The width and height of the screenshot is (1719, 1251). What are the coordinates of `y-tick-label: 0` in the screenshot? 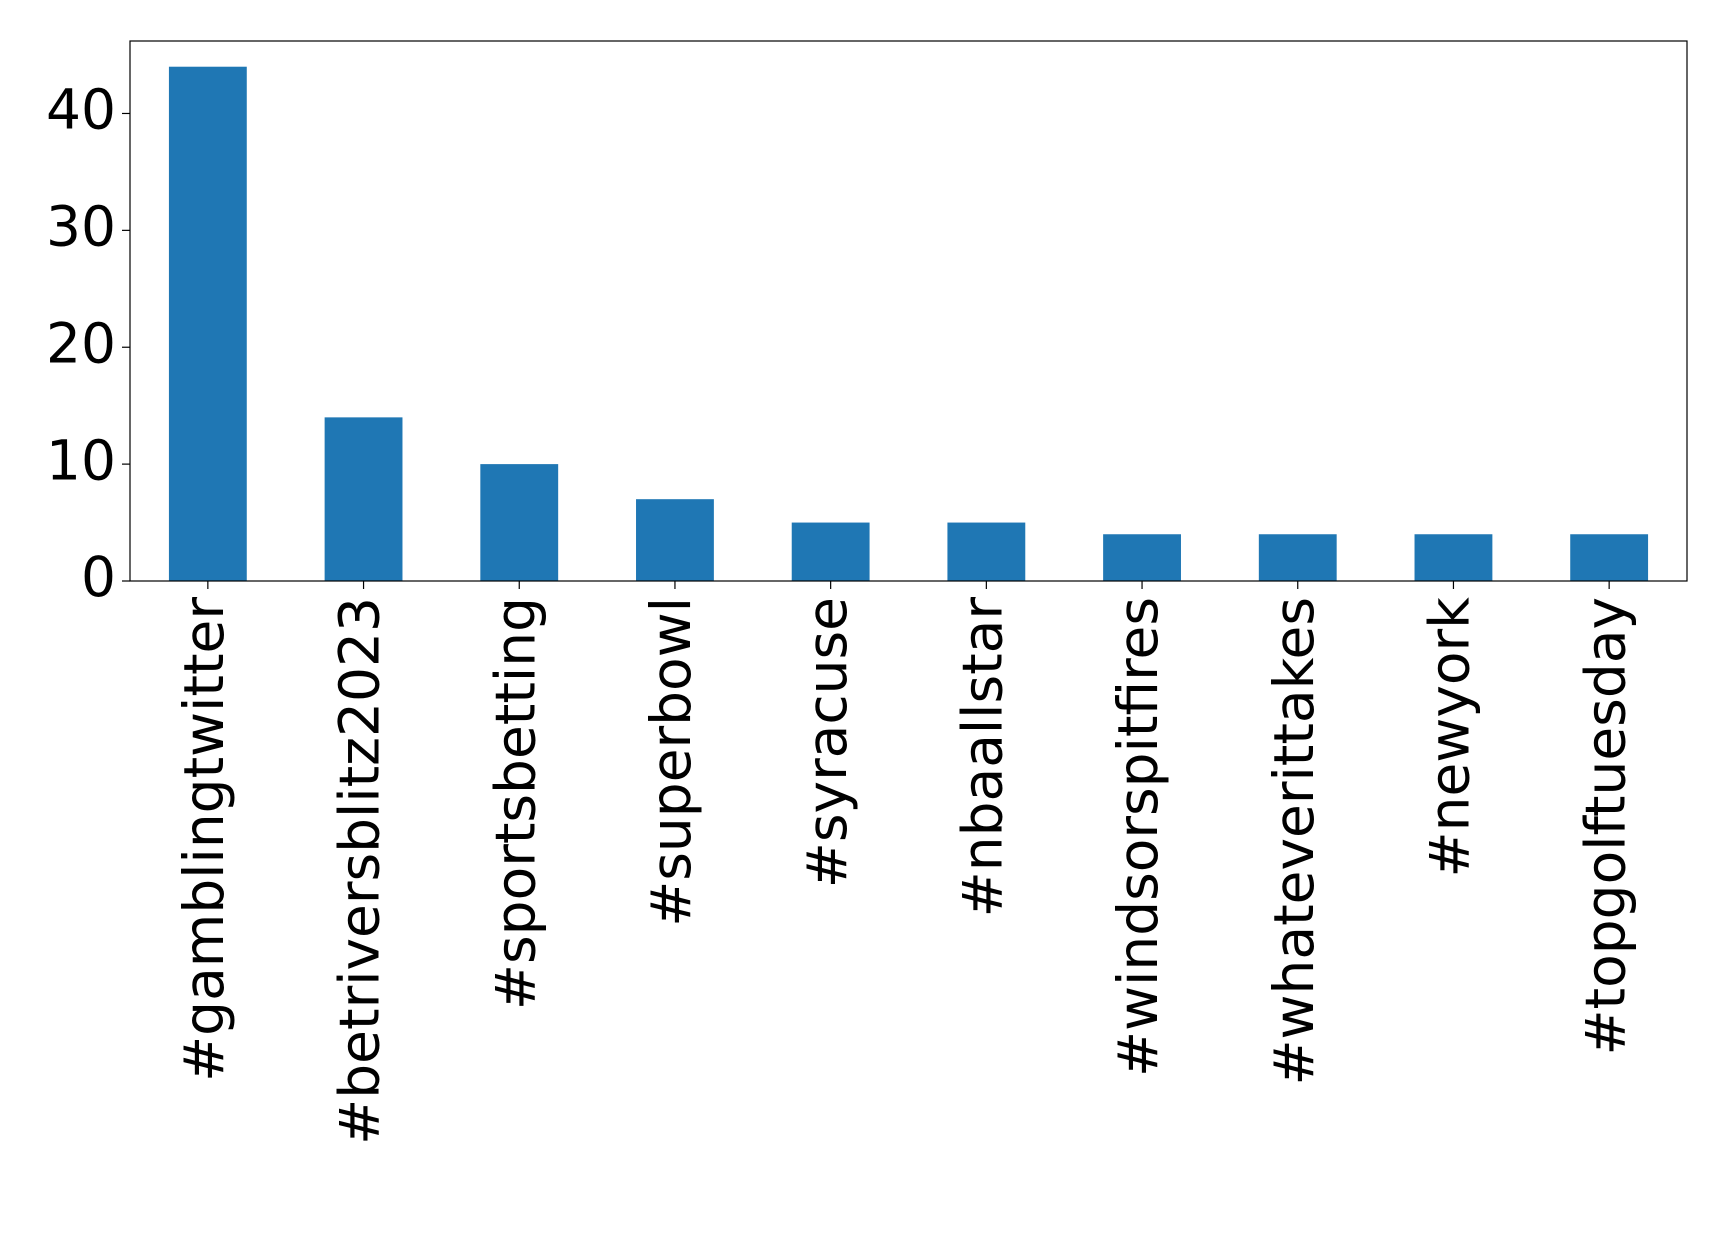 It's located at (98, 577).